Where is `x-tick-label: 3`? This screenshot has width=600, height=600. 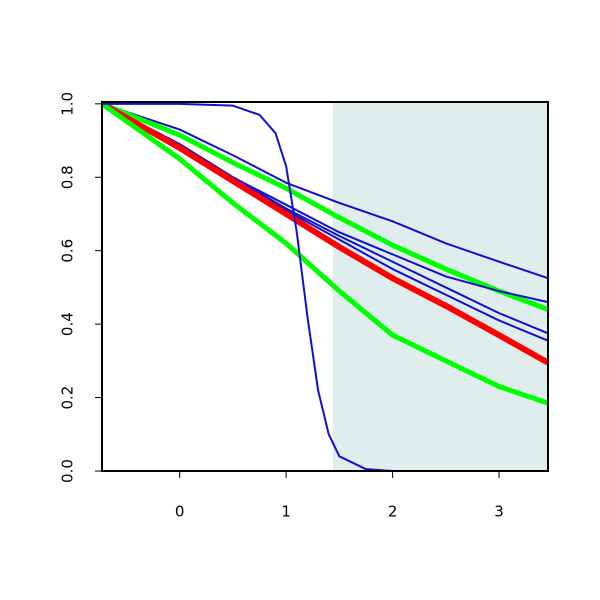 x-tick-label: 3 is located at coordinates (499, 512).